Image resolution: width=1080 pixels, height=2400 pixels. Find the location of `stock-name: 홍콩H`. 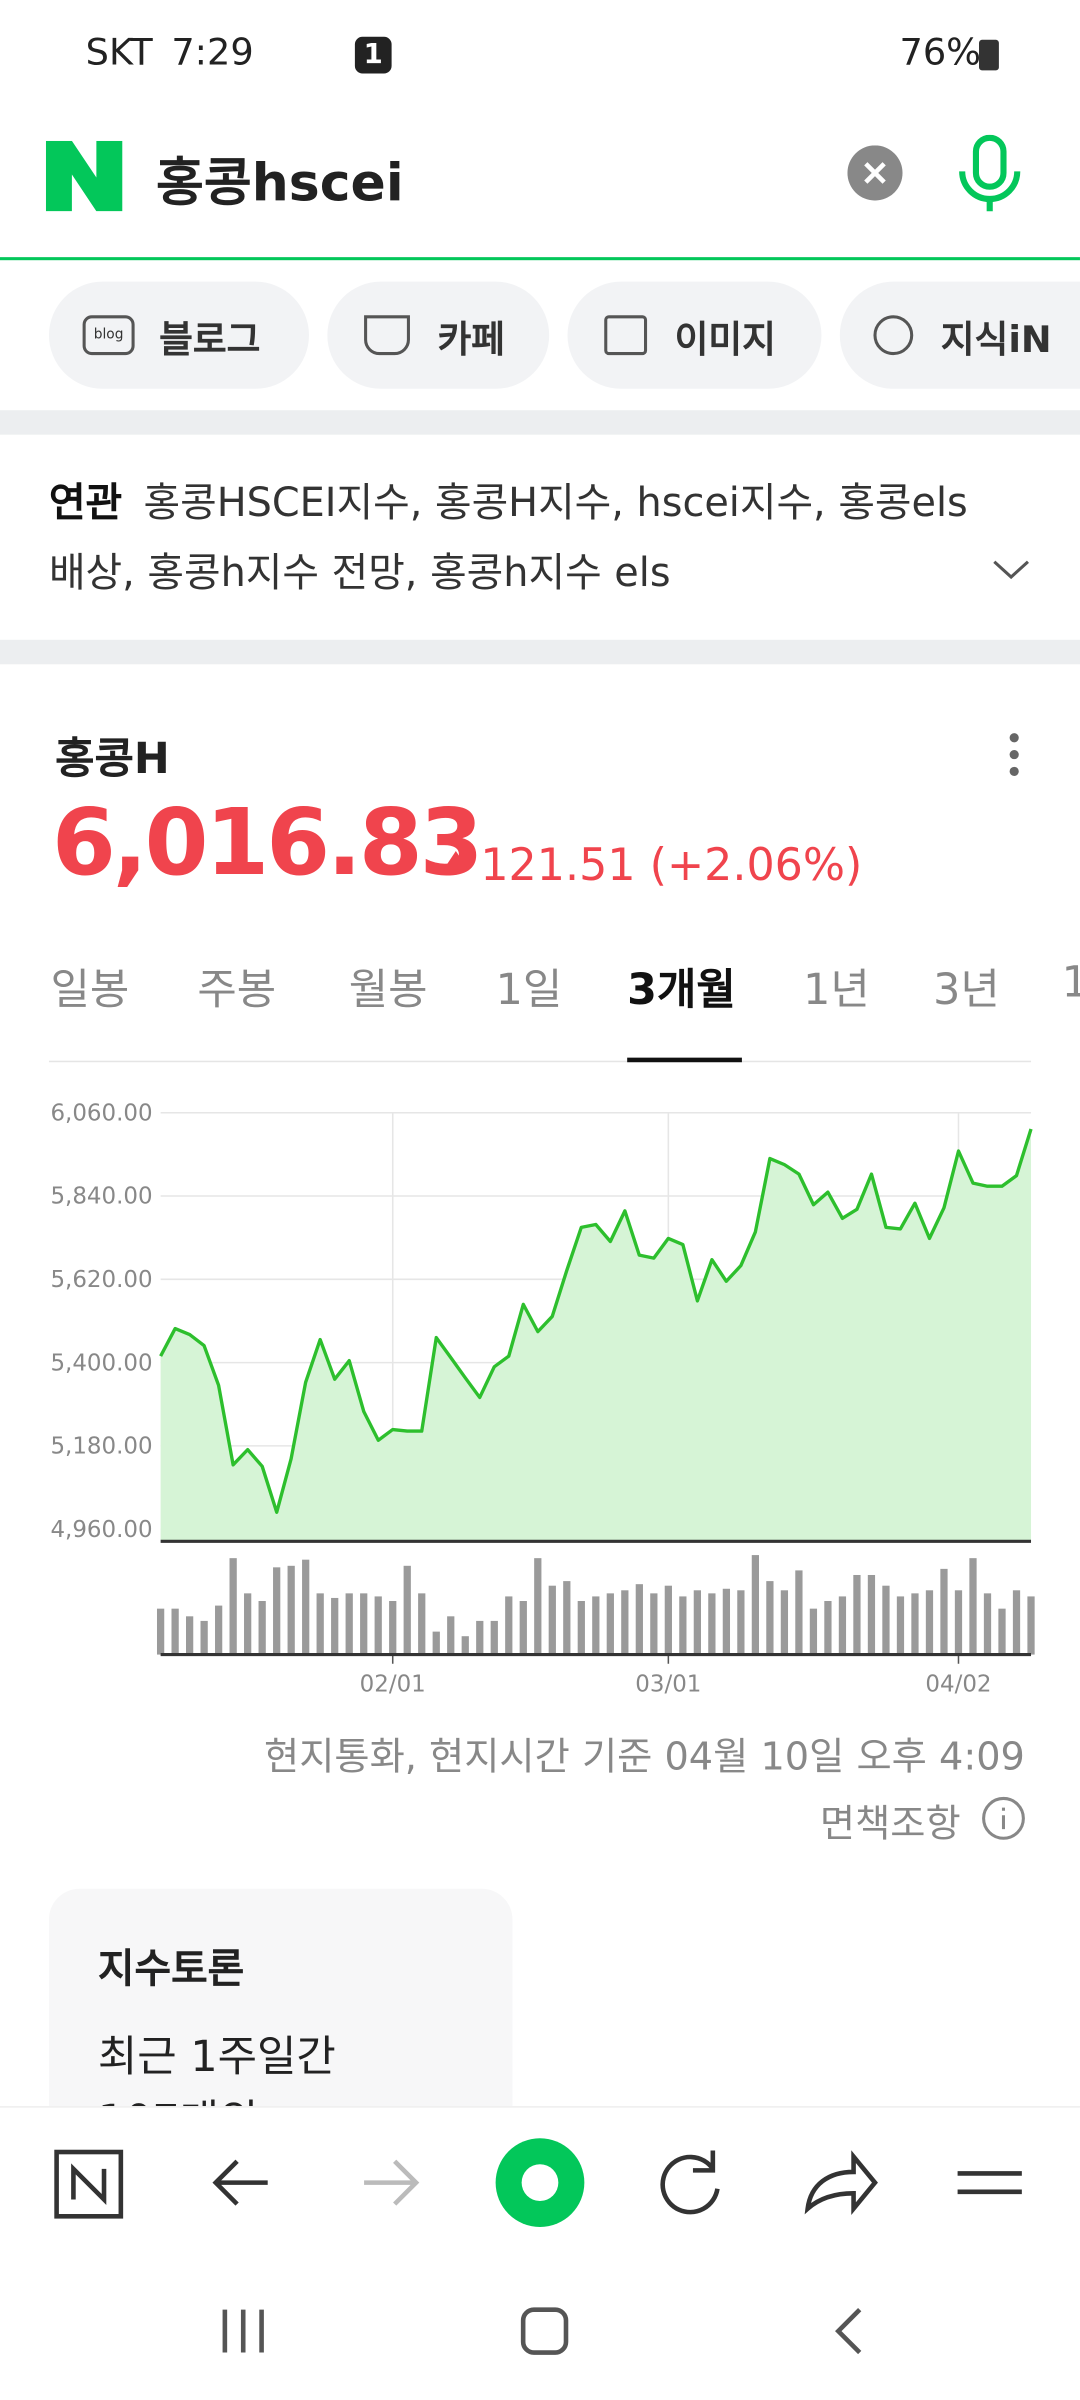

stock-name: 홍콩H is located at coordinates (112, 758).